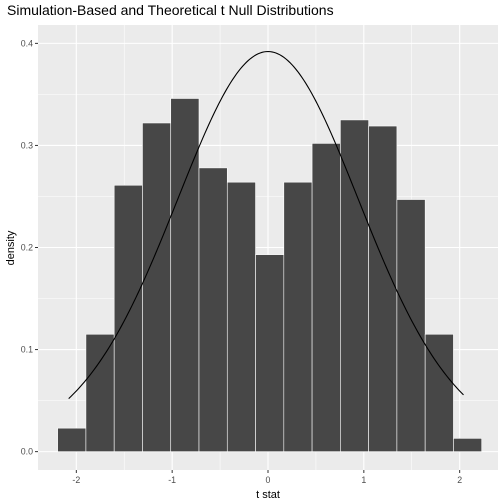 Image resolution: width=504 pixels, height=504 pixels. I want to click on x-tick-label: -1, so click(172, 480).